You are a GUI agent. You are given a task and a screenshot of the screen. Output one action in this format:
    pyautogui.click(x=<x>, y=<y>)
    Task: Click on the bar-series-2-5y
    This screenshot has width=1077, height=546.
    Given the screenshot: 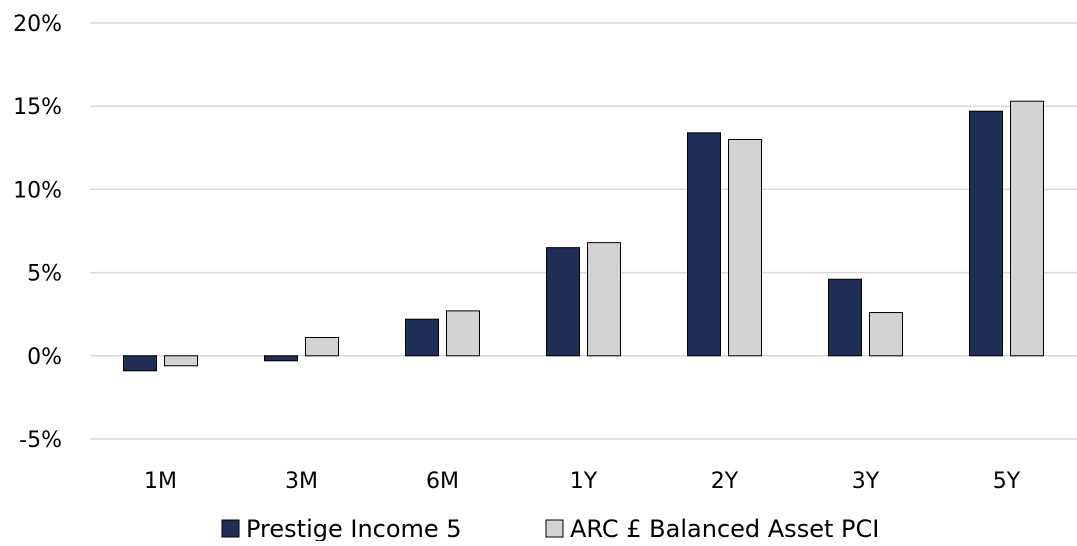 What is the action you would take?
    pyautogui.click(x=1027, y=228)
    